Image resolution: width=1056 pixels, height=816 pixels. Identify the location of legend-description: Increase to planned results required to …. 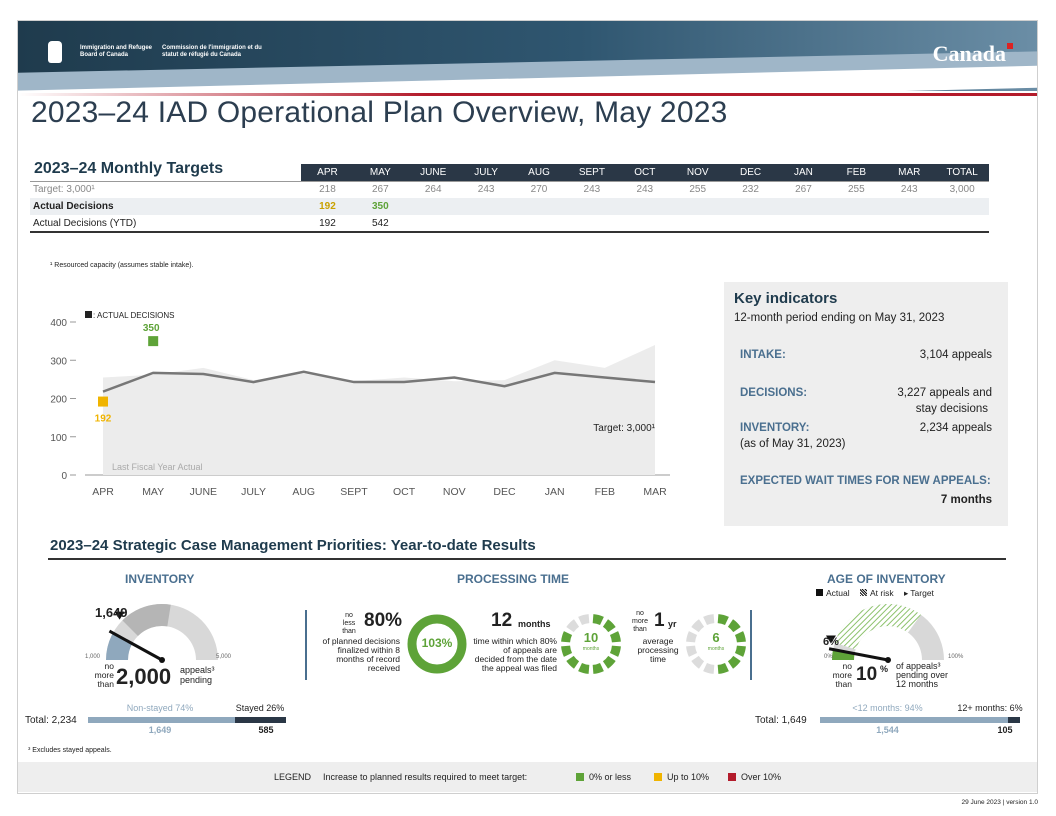
(425, 777).